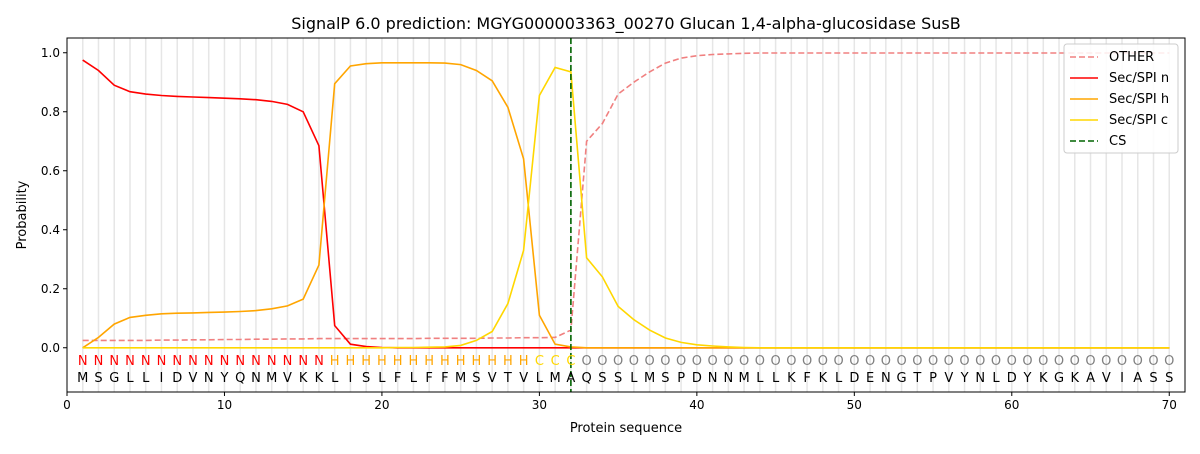 This screenshot has height=454, width=1200. What do you see at coordinates (114, 378) in the screenshot?
I see `residue-label: G` at bounding box center [114, 378].